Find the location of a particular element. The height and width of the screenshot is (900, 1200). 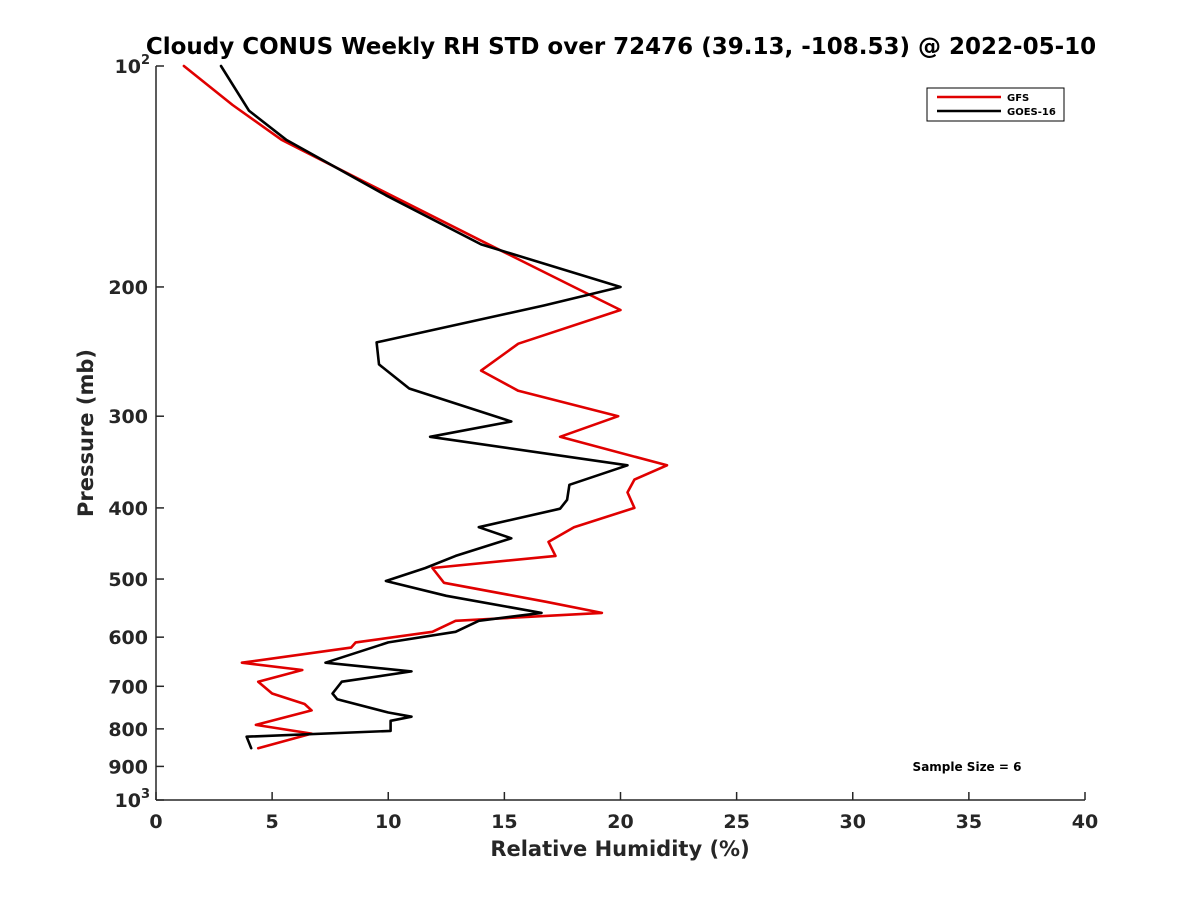

x-tick-label: 35 is located at coordinates (969, 822).